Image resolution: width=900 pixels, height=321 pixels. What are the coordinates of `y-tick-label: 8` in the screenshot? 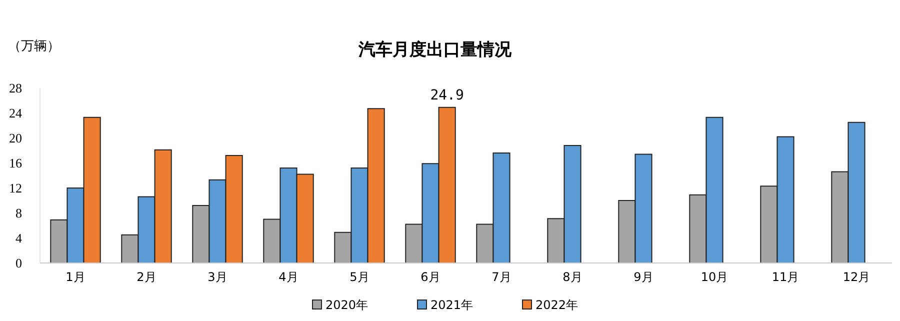 It's located at (19, 213).